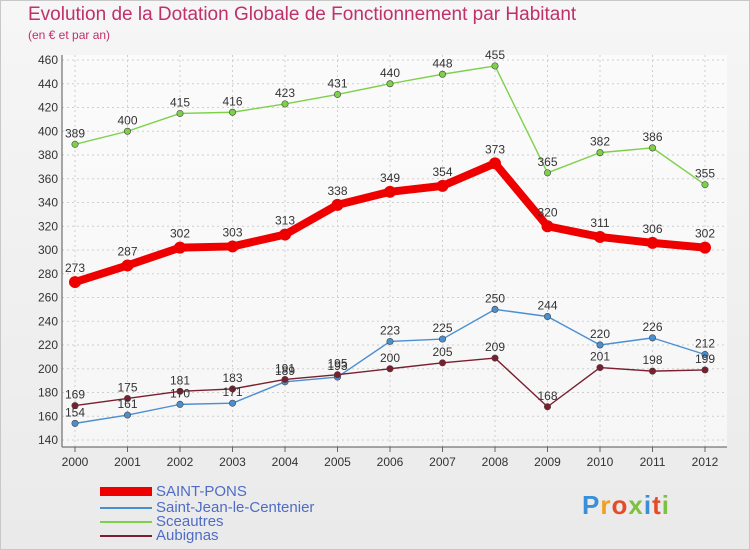 Image resolution: width=750 pixels, height=550 pixels. I want to click on y-tick-label: 200, so click(48, 369).